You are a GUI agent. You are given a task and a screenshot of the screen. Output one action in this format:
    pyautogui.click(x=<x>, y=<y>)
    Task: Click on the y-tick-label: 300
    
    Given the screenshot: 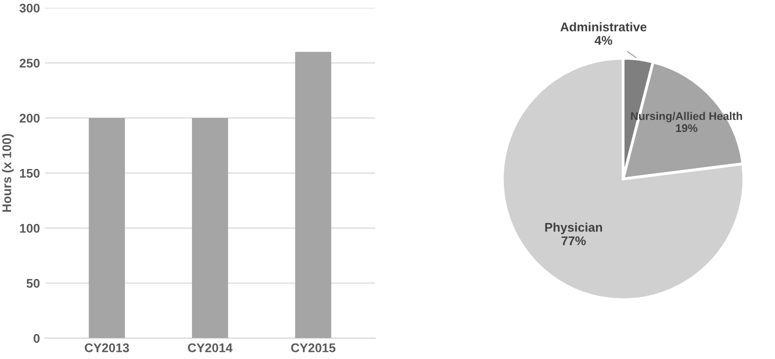 What is the action you would take?
    pyautogui.click(x=30, y=8)
    